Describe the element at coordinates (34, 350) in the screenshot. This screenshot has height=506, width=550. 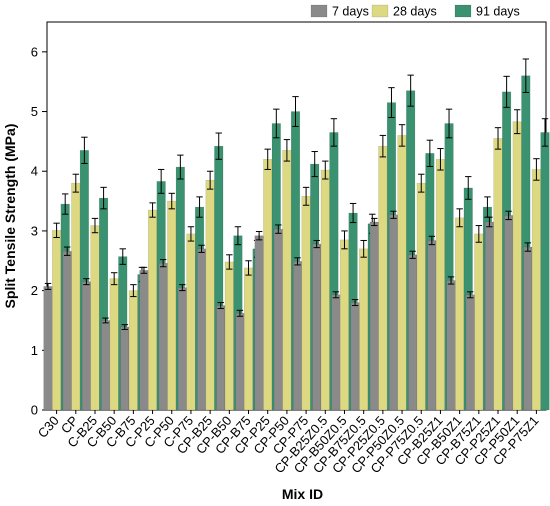
I see `y-tick-label: 1` at that location.